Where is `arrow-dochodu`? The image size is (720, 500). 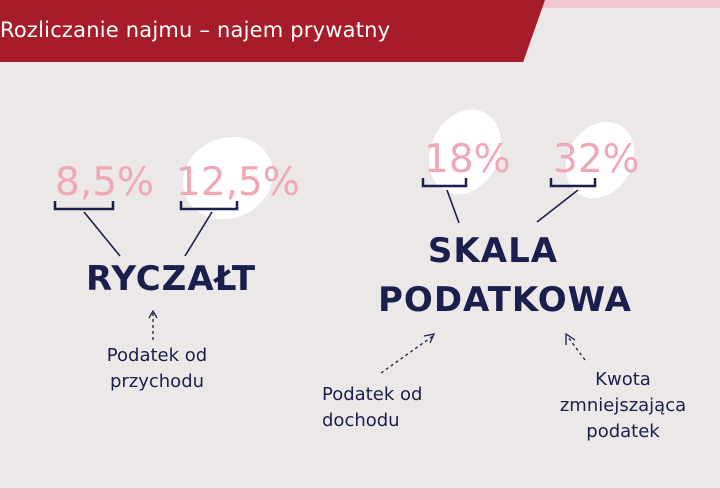
arrow-dochodu is located at coordinates (408, 353).